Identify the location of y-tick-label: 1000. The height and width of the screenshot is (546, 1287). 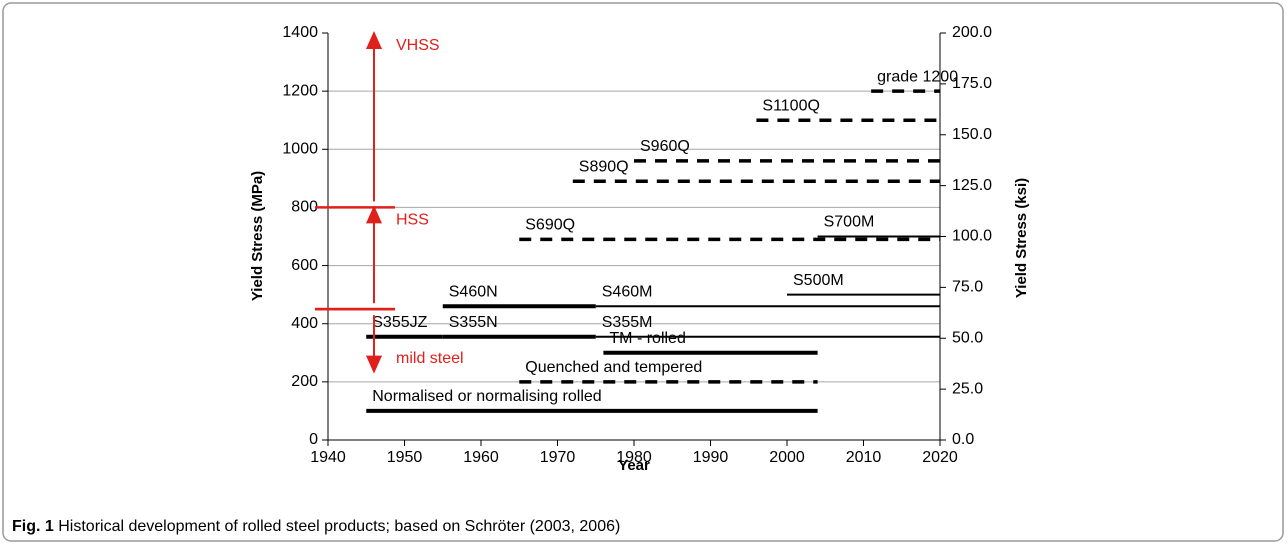
(300, 149).